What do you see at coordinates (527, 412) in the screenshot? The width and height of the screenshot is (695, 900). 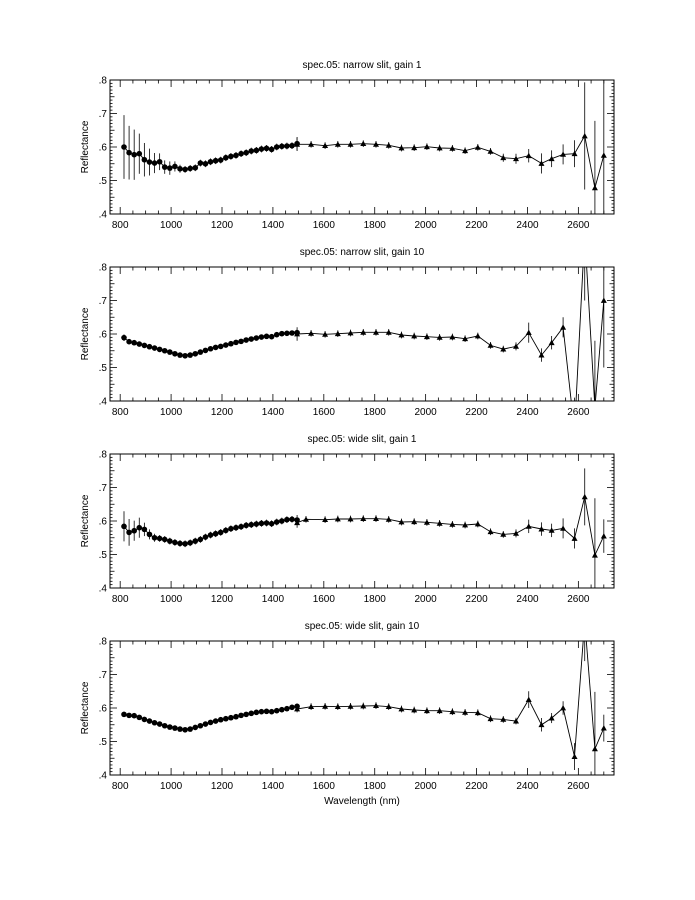 I see `x-tick-label: 2400` at bounding box center [527, 412].